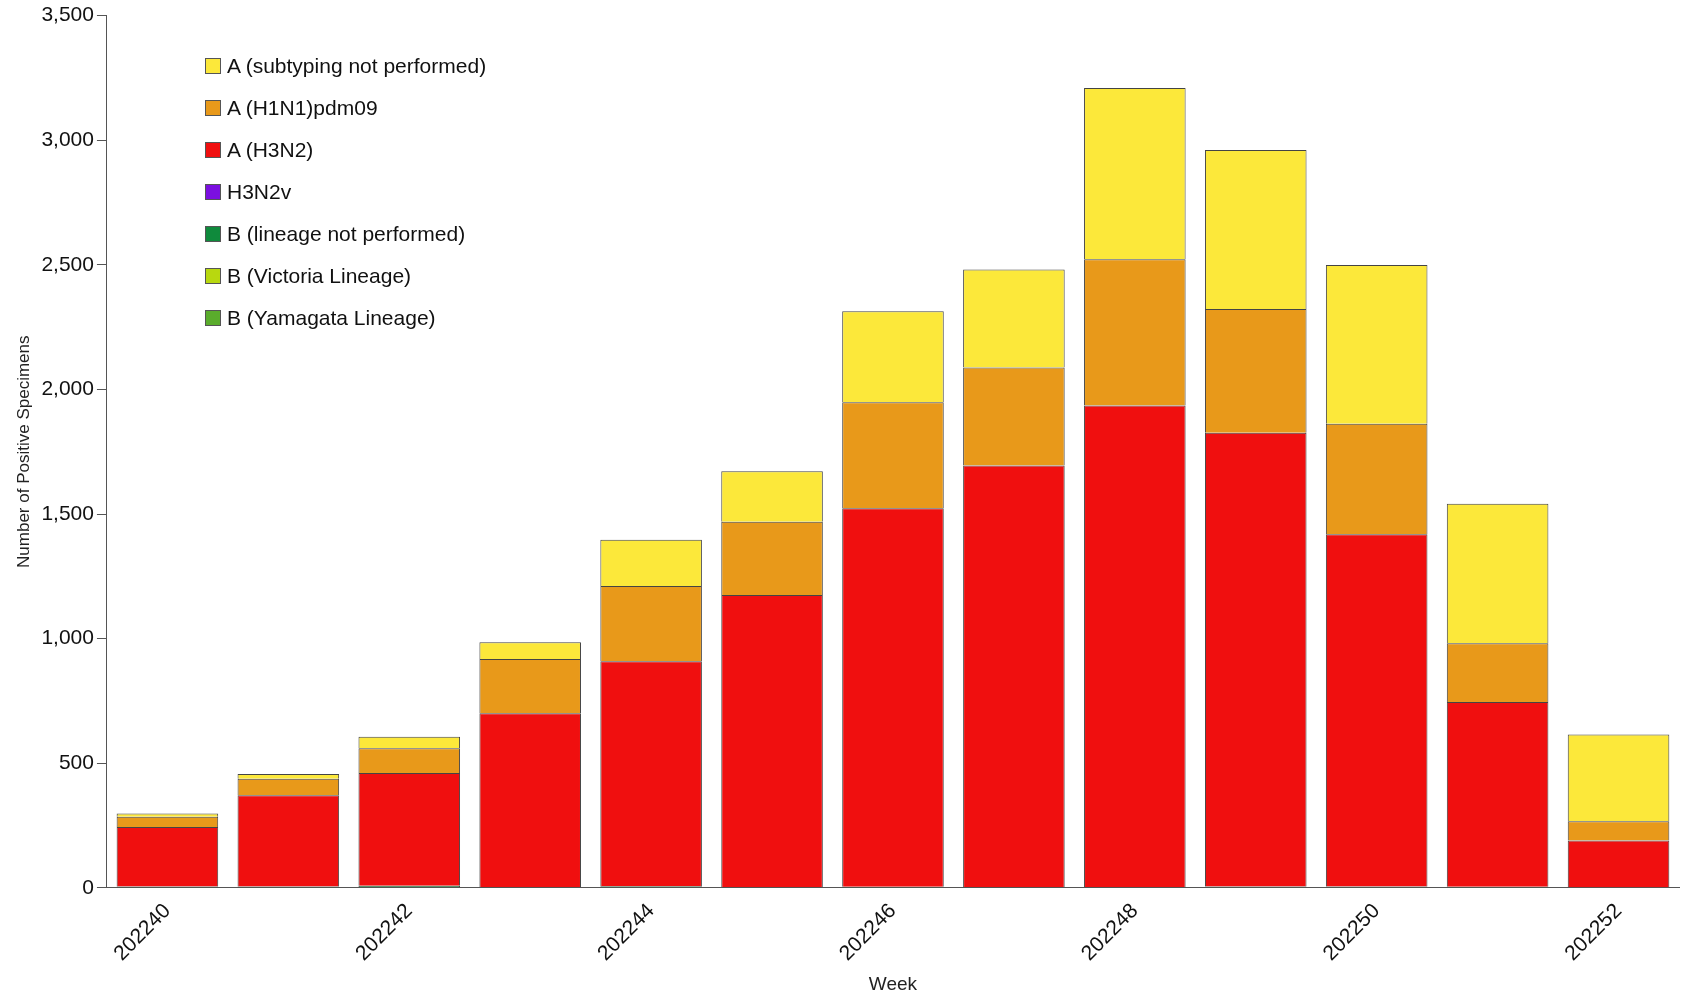 The width and height of the screenshot is (1689, 1000). What do you see at coordinates (331, 318) in the screenshot?
I see `legend-label: B (Yamagata Lineage)` at bounding box center [331, 318].